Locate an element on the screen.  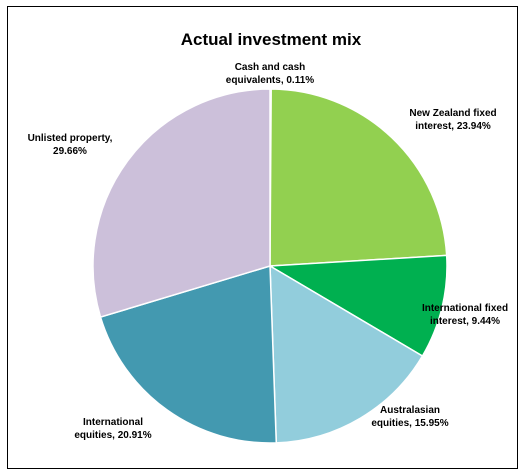
slice-label-line: equities, 20.91% is located at coordinates (112, 435).